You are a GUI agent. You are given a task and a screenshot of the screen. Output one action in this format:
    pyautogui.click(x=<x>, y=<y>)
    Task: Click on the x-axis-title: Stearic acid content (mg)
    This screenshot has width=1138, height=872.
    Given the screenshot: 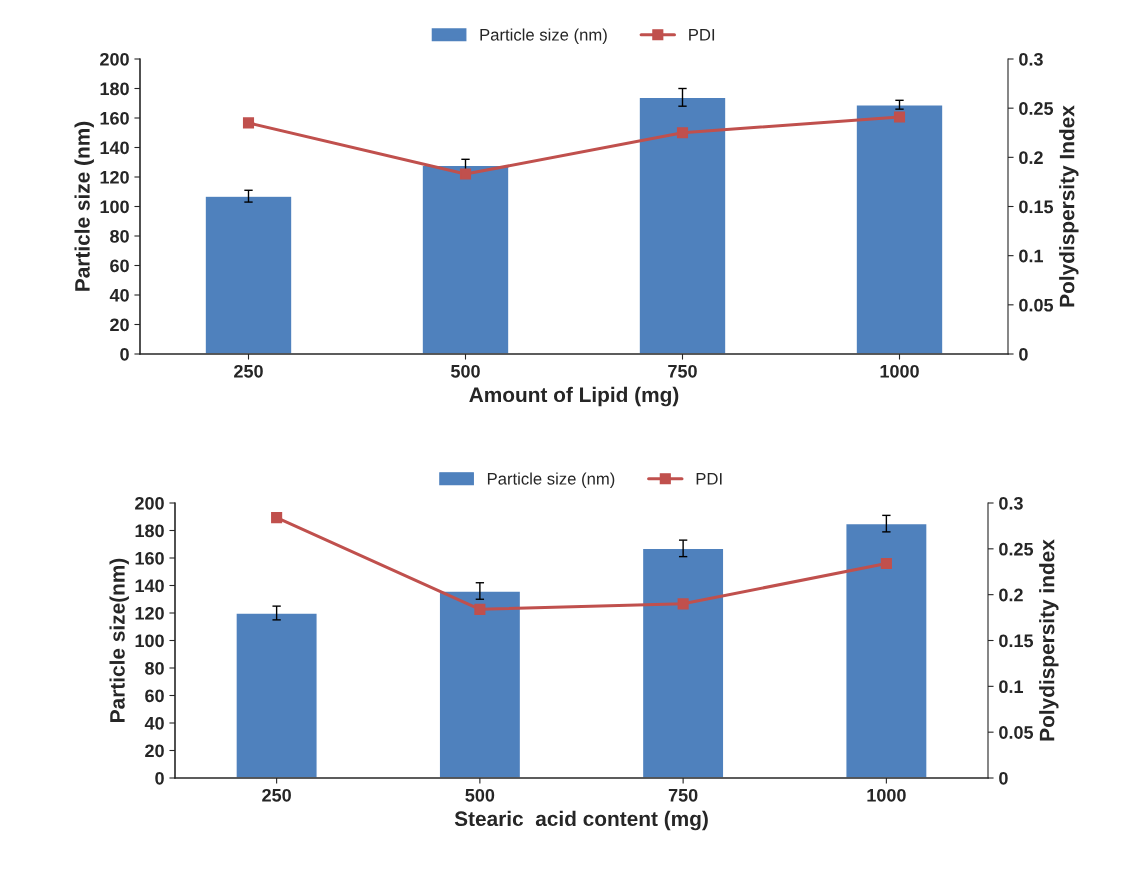 What is the action you would take?
    pyautogui.click(x=581, y=820)
    